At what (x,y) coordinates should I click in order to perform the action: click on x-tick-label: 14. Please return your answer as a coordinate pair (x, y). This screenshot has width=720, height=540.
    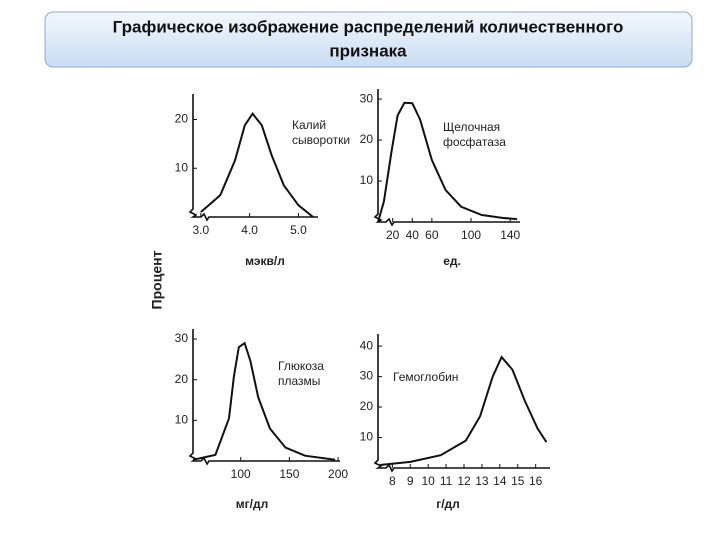
    Looking at the image, I should click on (500, 481).